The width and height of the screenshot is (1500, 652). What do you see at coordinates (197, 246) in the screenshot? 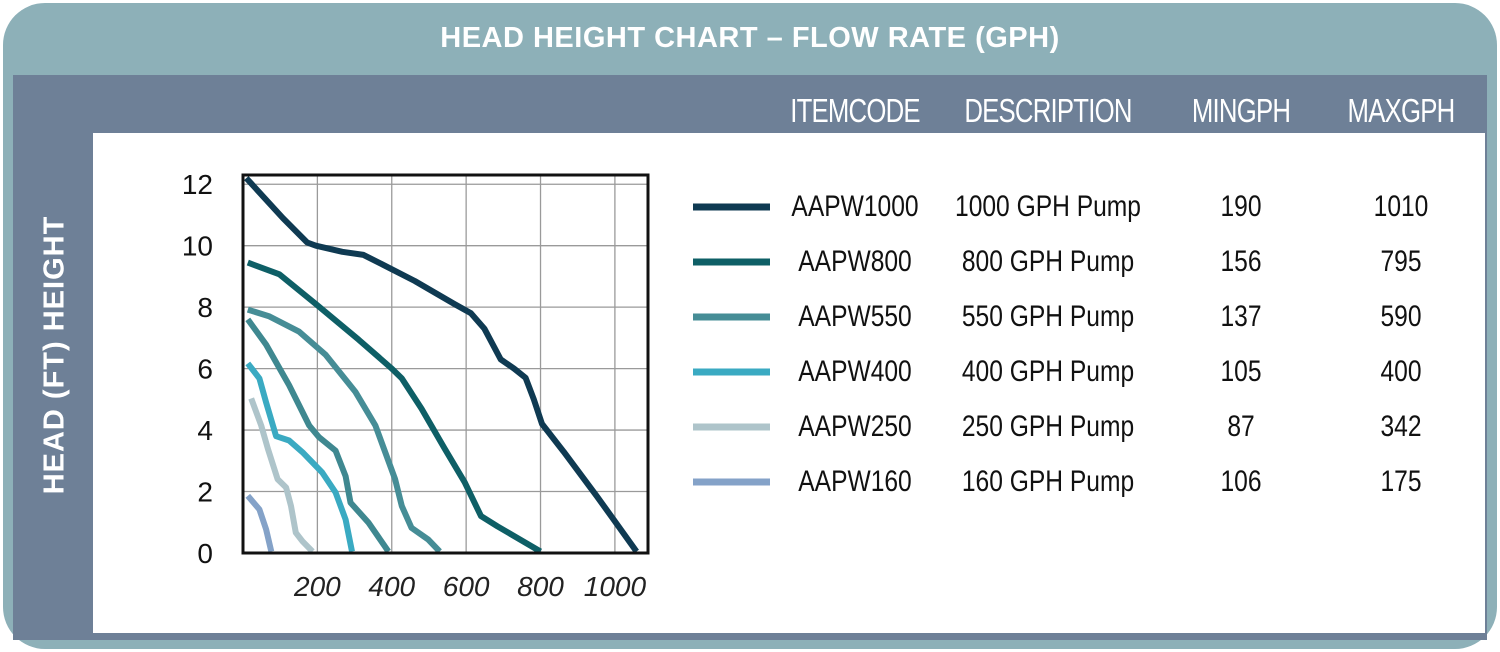
I see `y-tick-label: 10` at bounding box center [197, 246].